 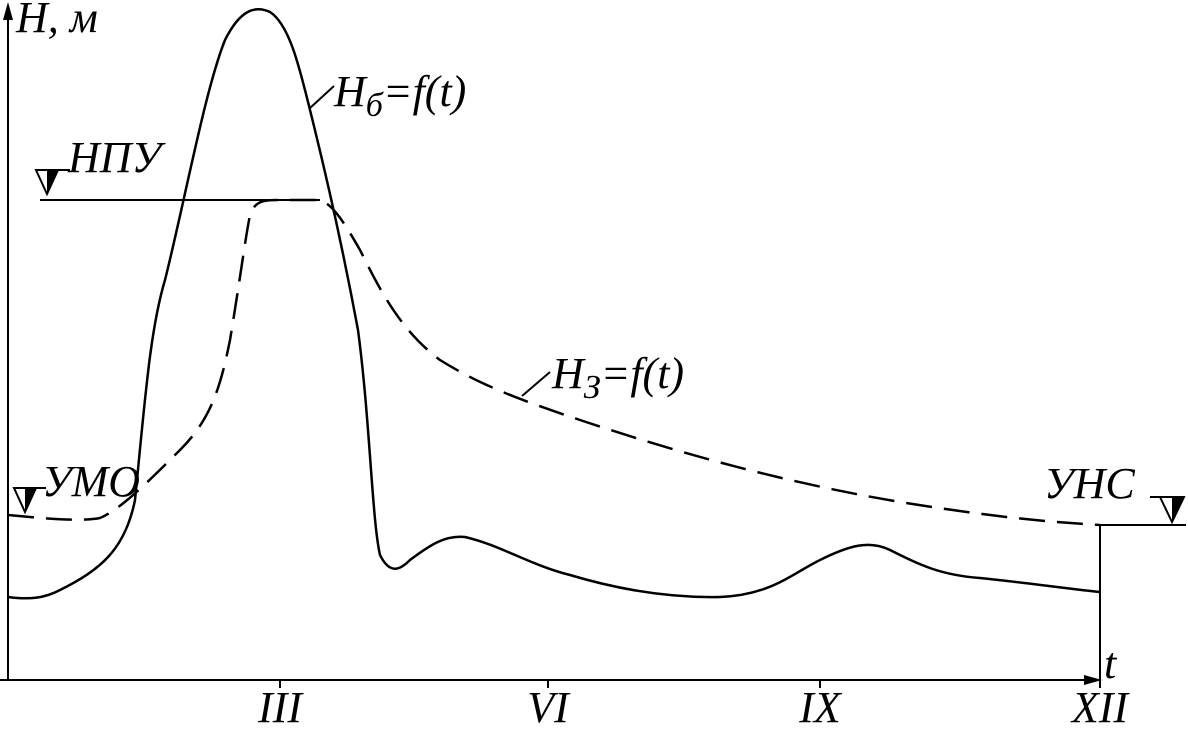 I want to click on top-curve-label: HЗ=f(t), so click(x=617, y=377).